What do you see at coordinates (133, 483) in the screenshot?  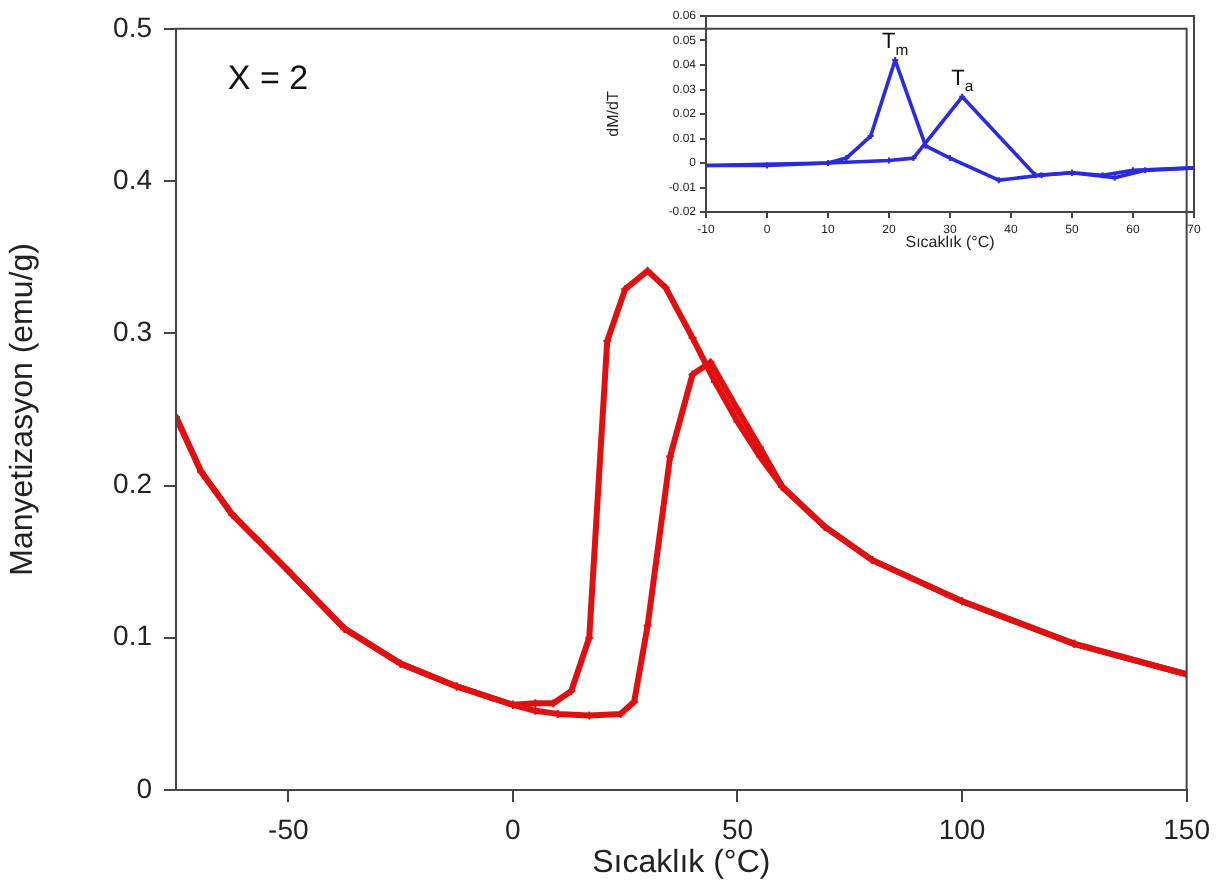 I see `y-tick-label: 0.2` at bounding box center [133, 483].